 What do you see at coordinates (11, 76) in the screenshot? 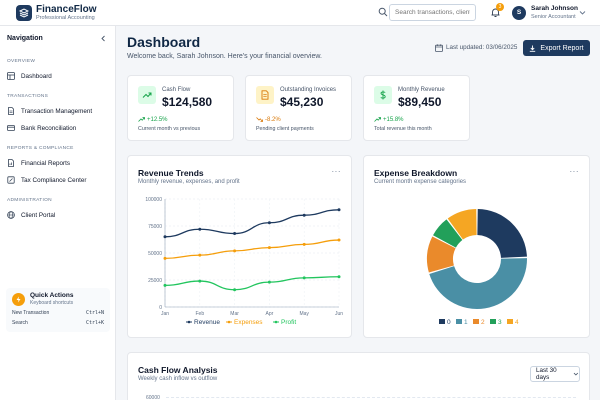
I see `dashboard-icon` at bounding box center [11, 76].